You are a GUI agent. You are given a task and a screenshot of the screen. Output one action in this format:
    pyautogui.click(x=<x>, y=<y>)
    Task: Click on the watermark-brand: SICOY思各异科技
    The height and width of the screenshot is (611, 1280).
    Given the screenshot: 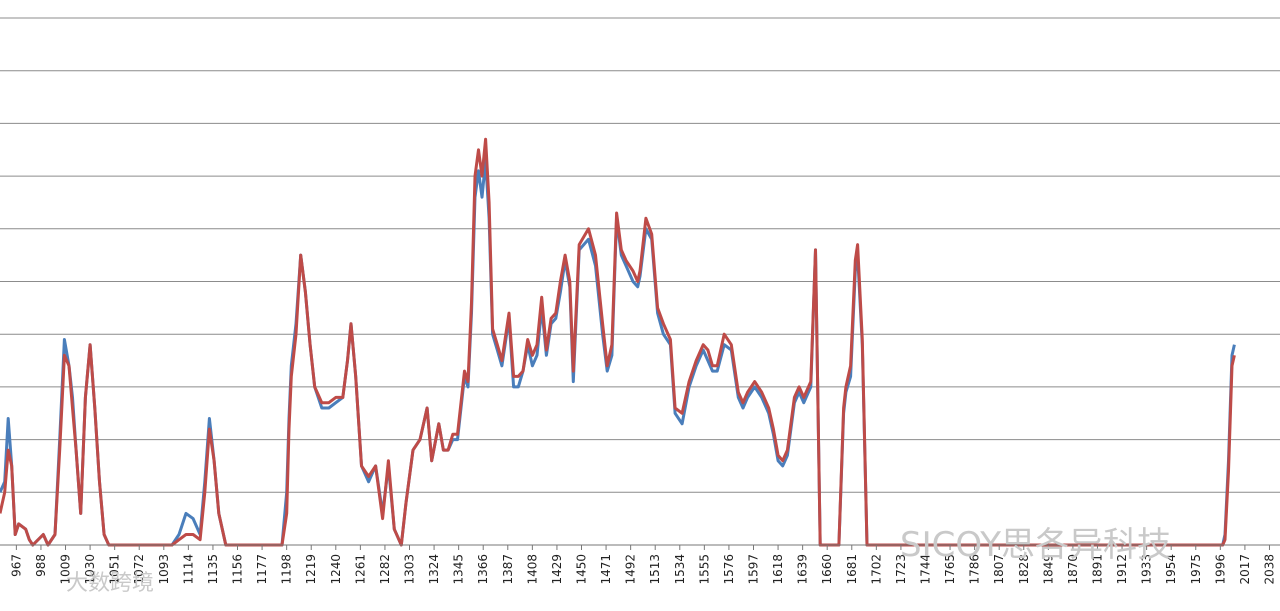 What is the action you would take?
    pyautogui.click(x=1035, y=545)
    